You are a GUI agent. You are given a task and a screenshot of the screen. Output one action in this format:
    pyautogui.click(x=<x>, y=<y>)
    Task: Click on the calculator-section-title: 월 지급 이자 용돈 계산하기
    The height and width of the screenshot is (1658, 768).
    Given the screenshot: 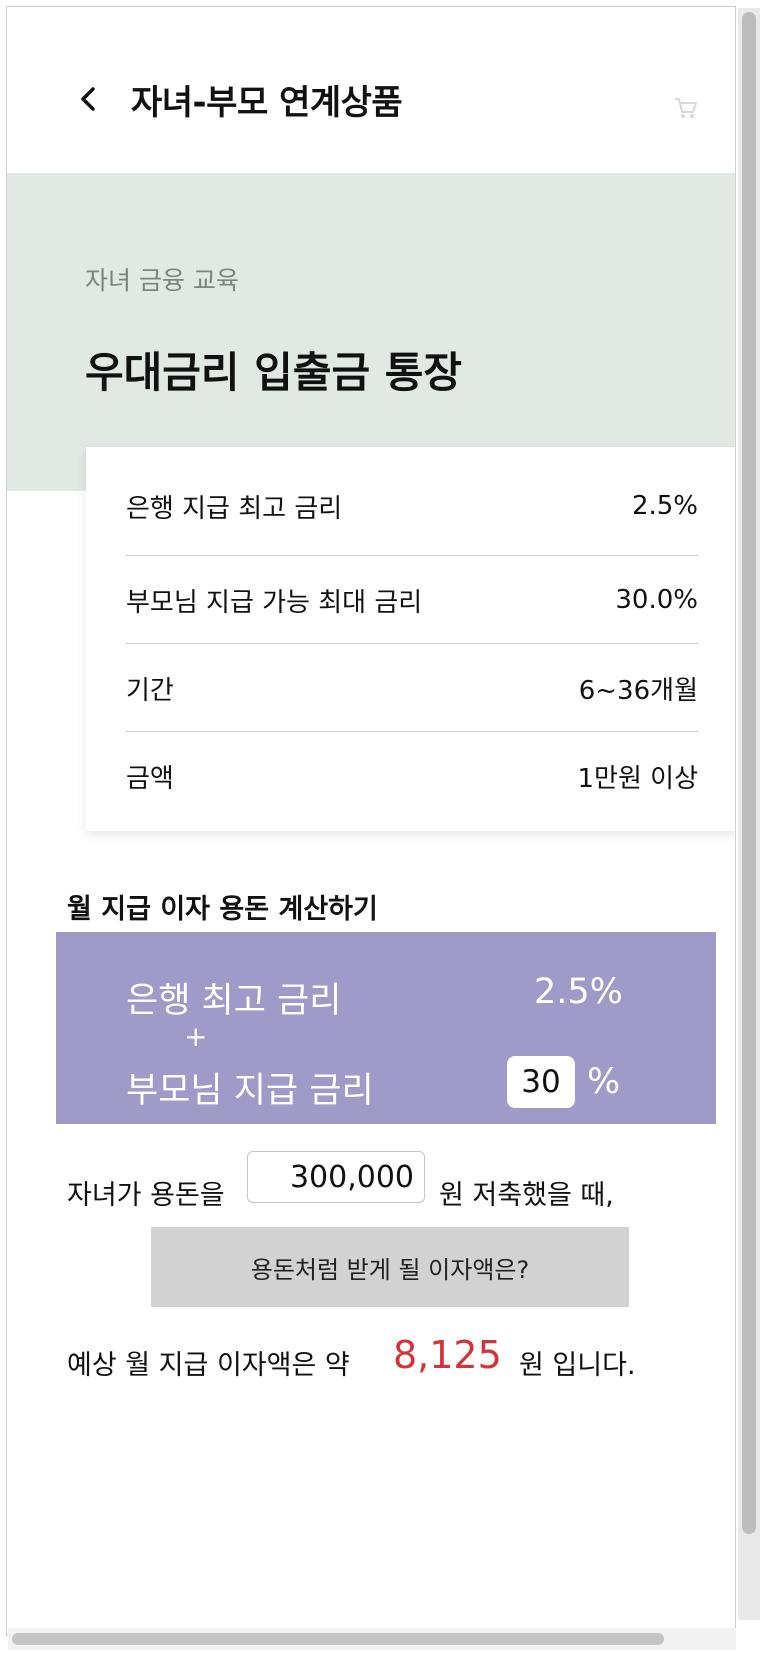 What is the action you would take?
    pyautogui.click(x=222, y=909)
    